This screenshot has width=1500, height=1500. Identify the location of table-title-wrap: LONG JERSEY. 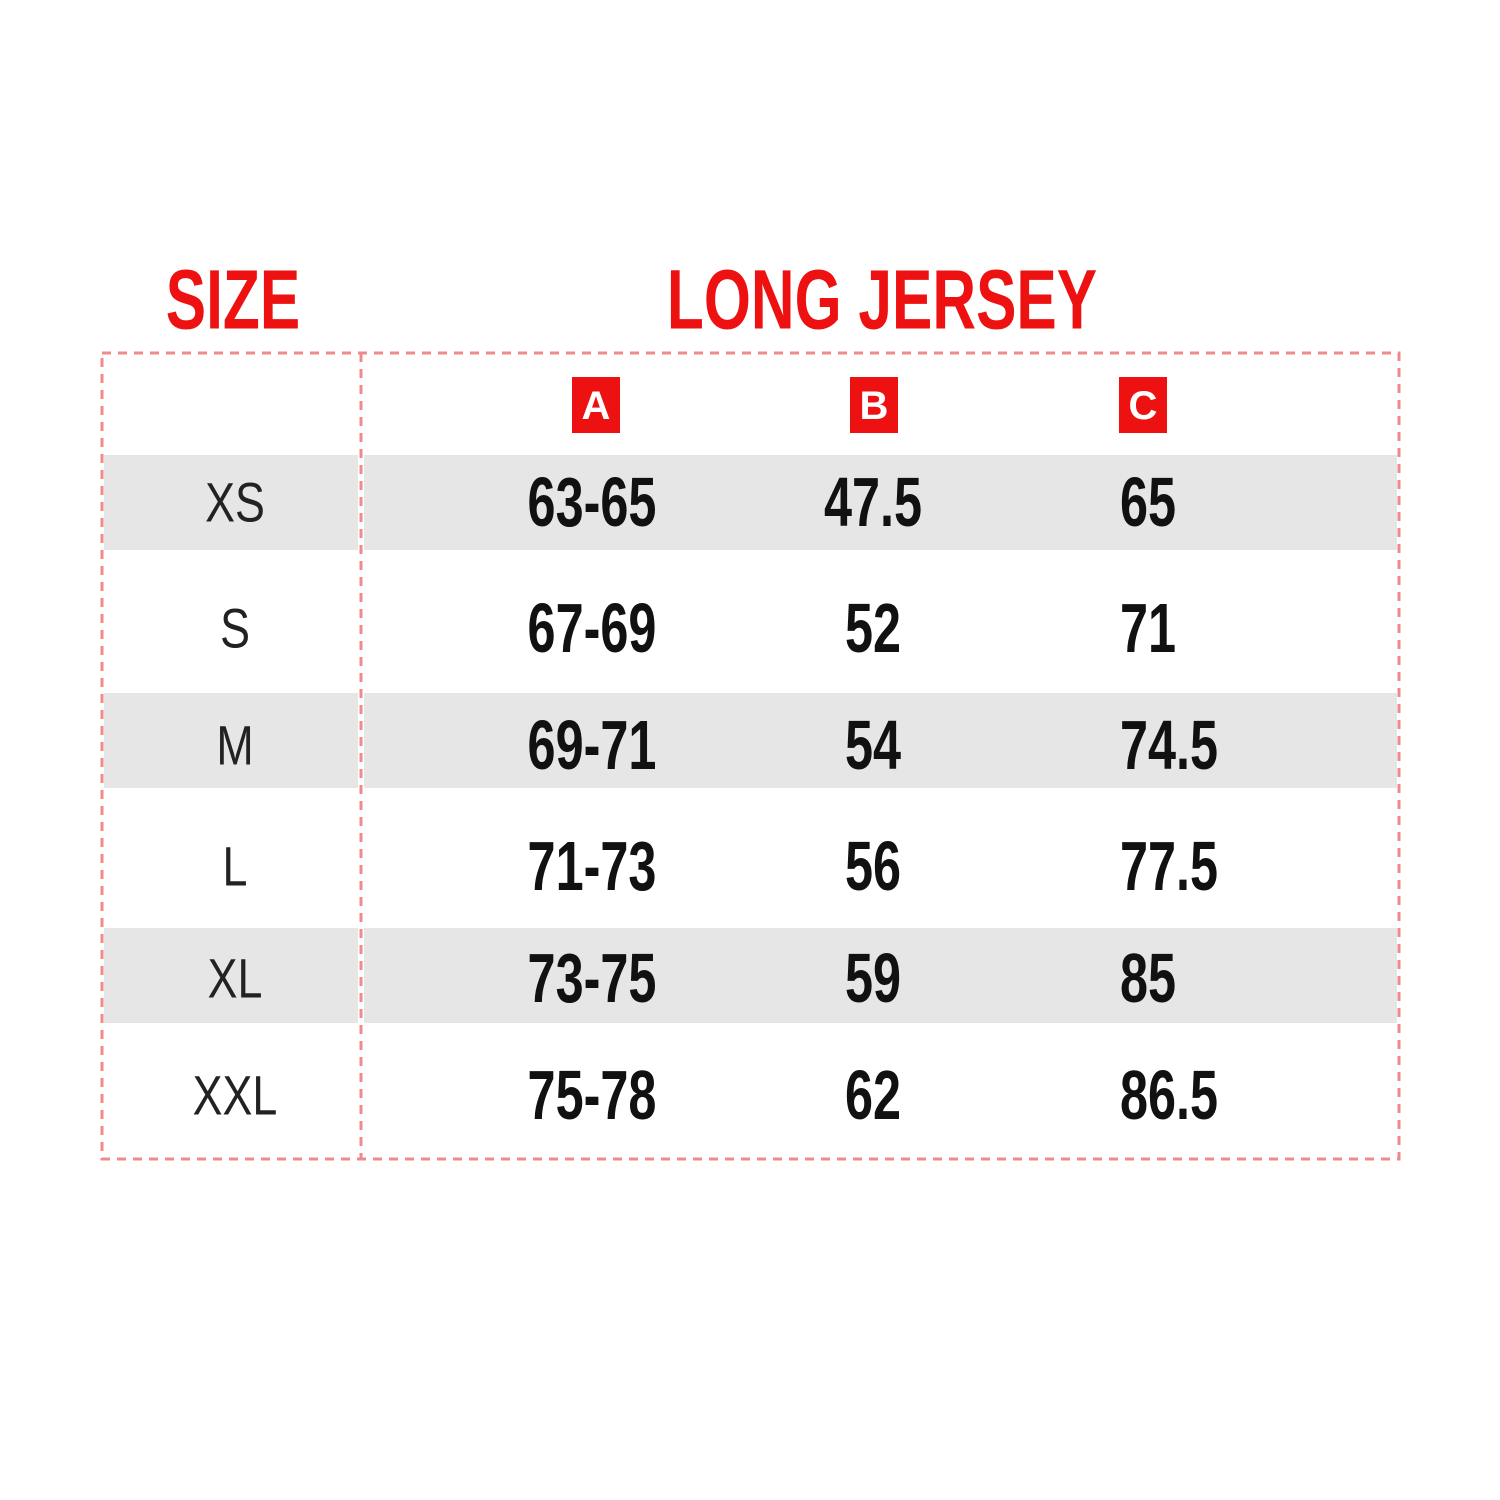
(882, 300).